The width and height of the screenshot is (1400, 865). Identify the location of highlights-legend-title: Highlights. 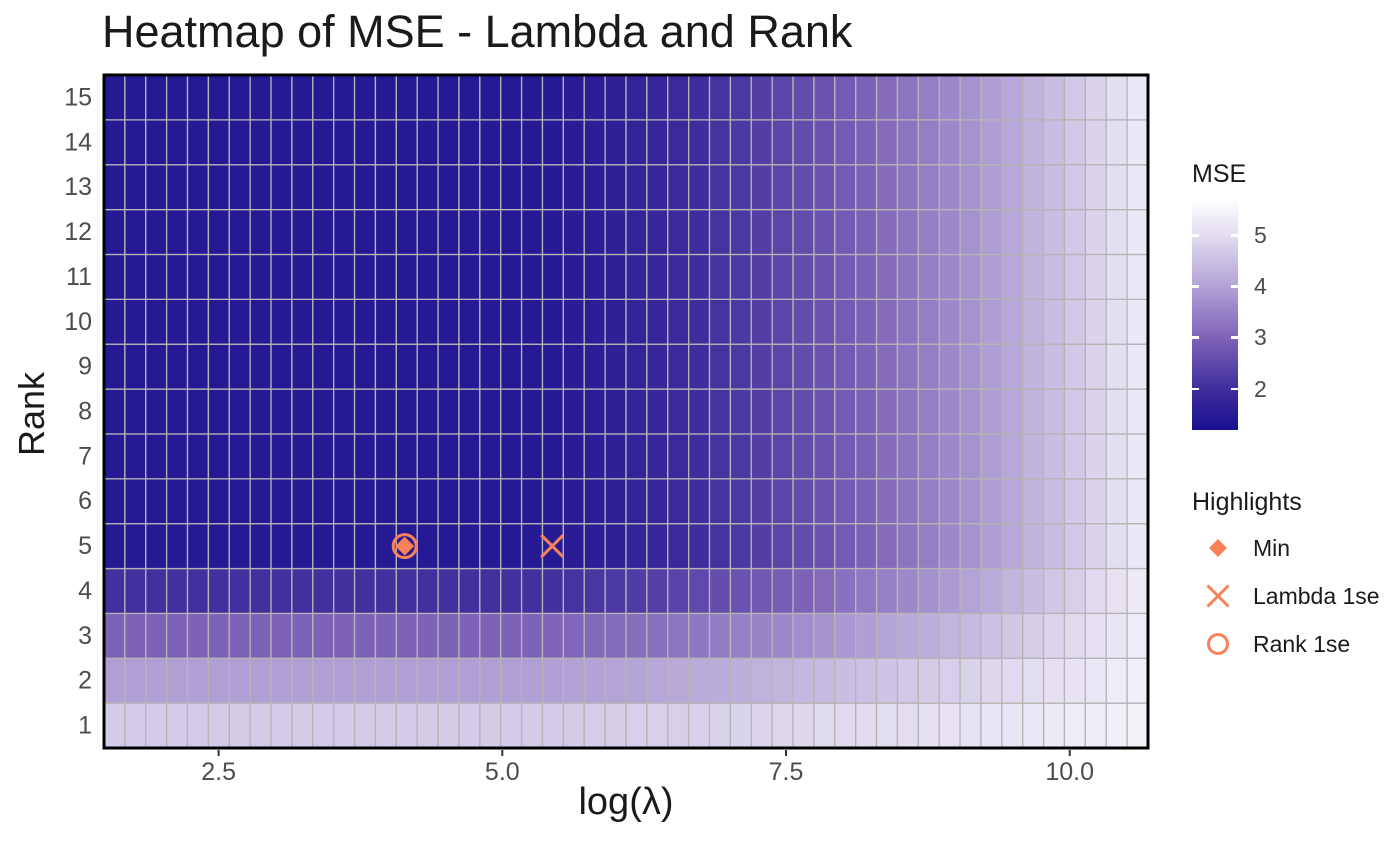
(1247, 502).